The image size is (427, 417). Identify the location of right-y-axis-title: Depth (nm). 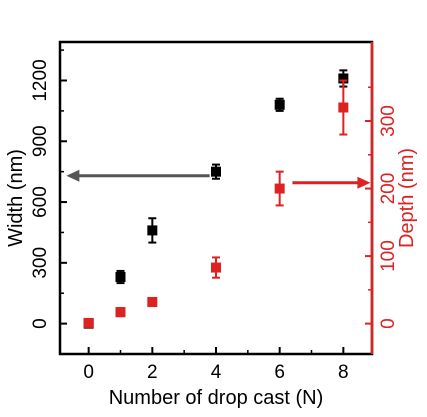
(407, 198).